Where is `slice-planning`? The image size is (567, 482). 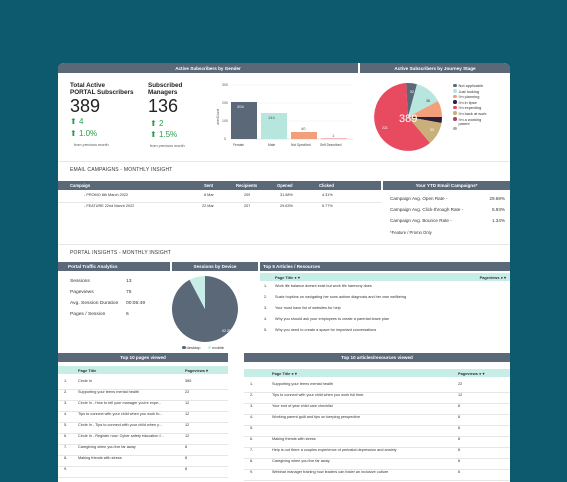 slice-planning is located at coordinates (425, 109).